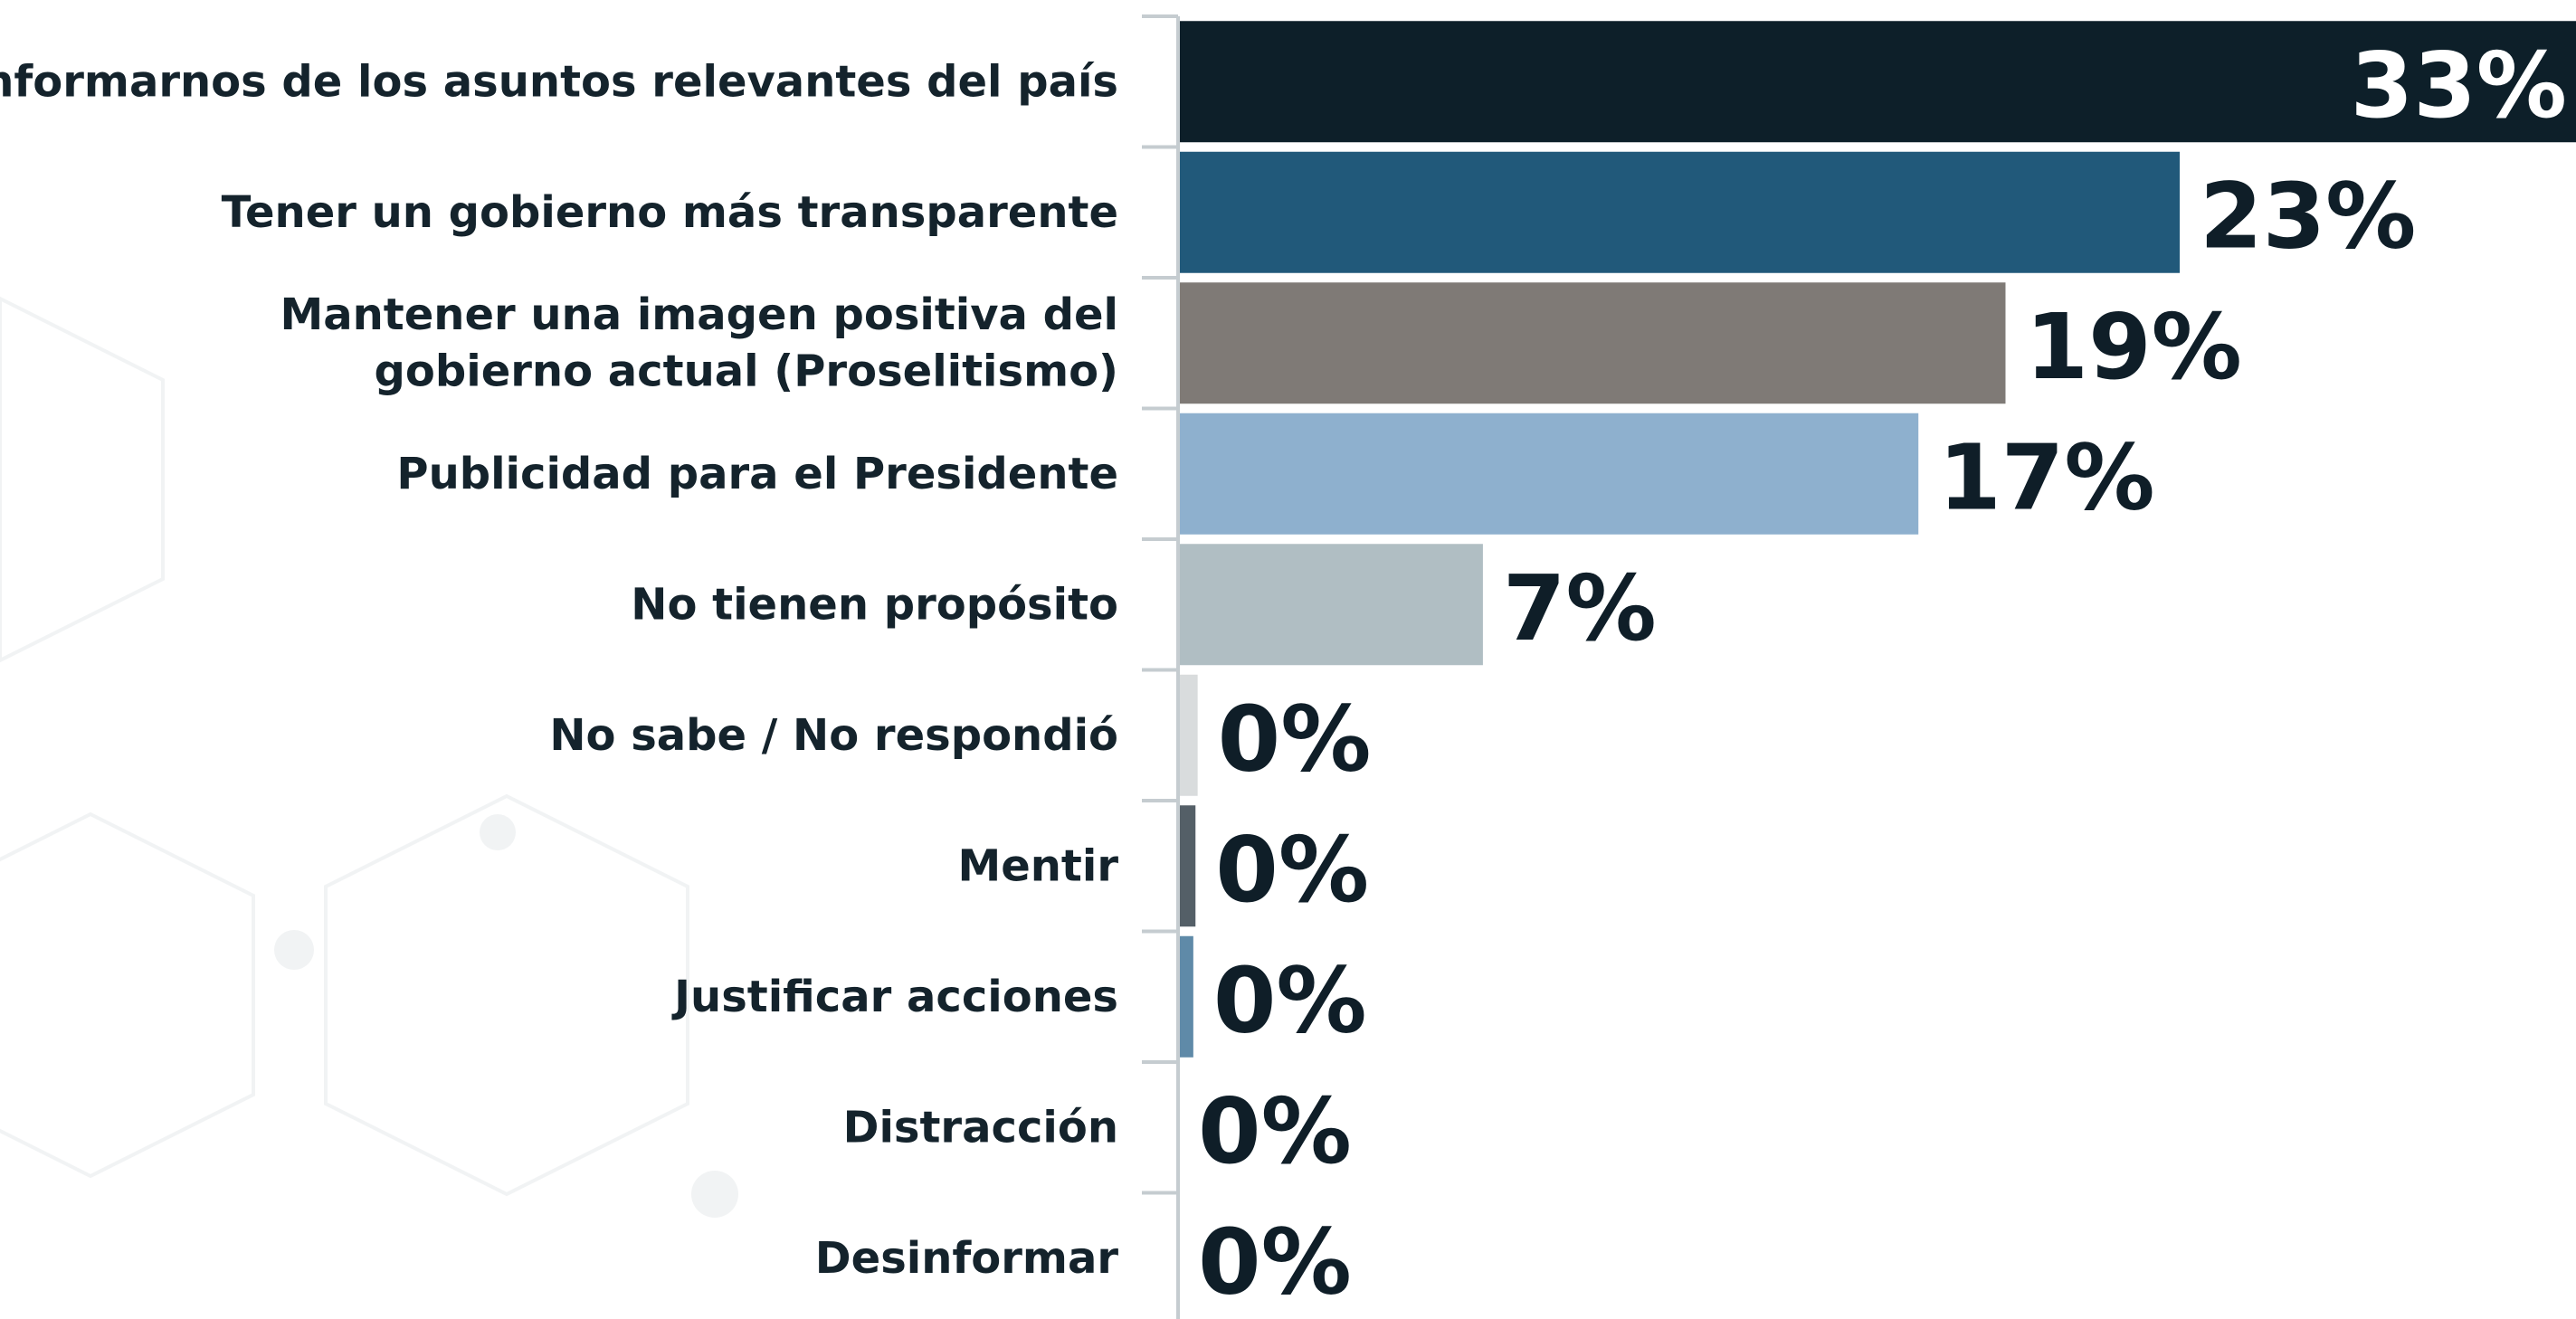  I want to click on category-label: Desinformar, so click(967, 1258).